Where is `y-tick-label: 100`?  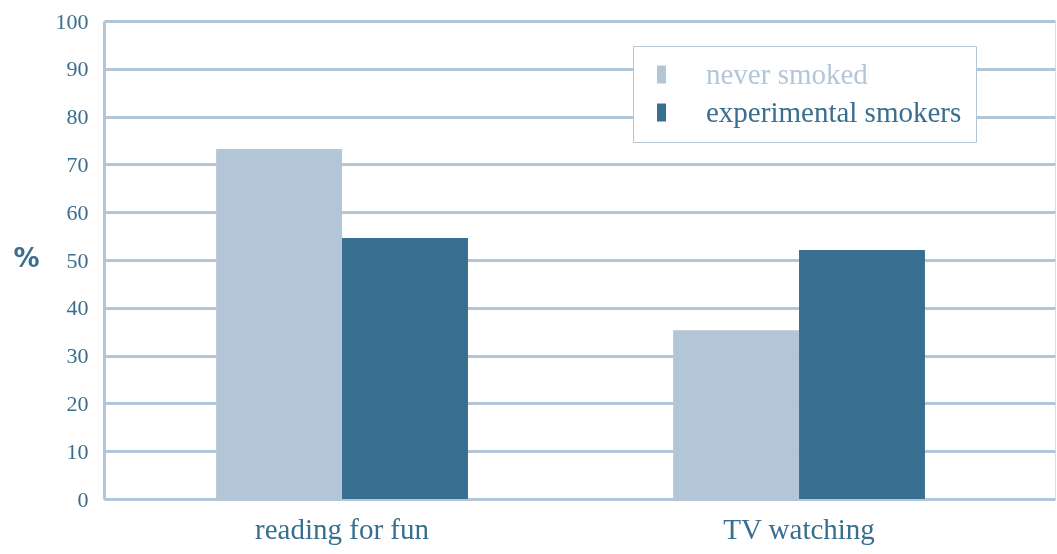 y-tick-label: 100 is located at coordinates (72, 21).